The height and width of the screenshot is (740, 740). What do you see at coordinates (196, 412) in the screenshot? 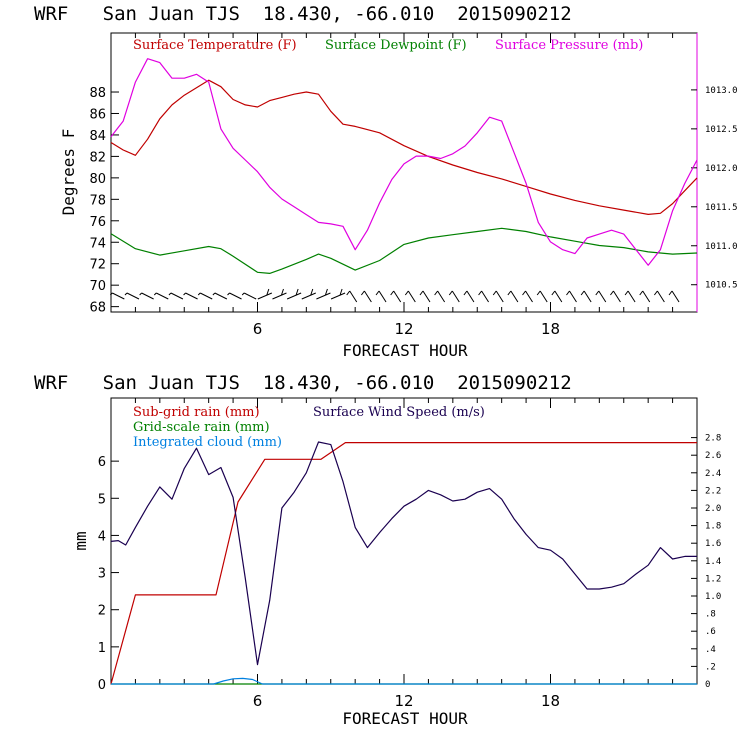
I see `legend-subgrid-rain: Sub-grid rain (mm)` at bounding box center [196, 412].